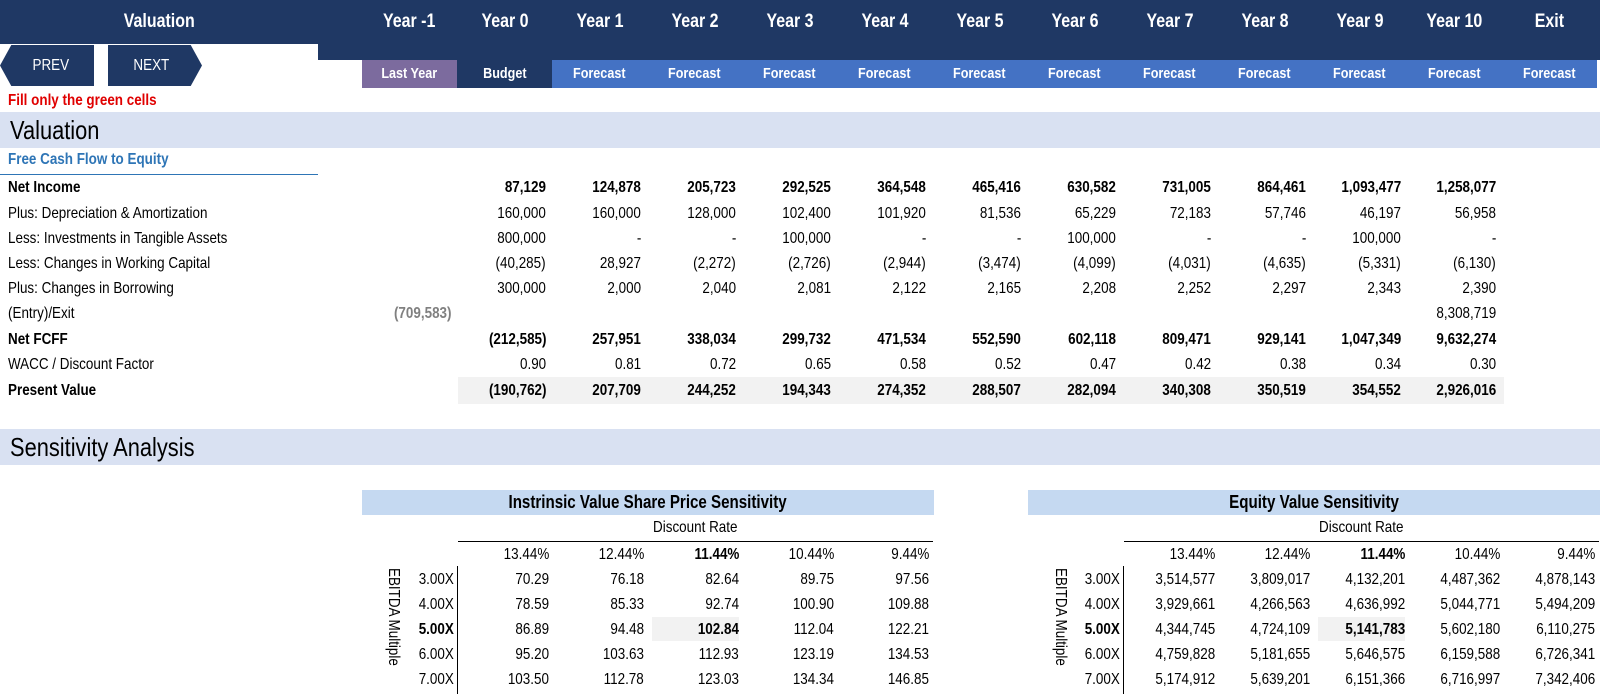  Describe the element at coordinates (811, 554) in the screenshot. I see `discount-rate-header: 10.44%` at that location.